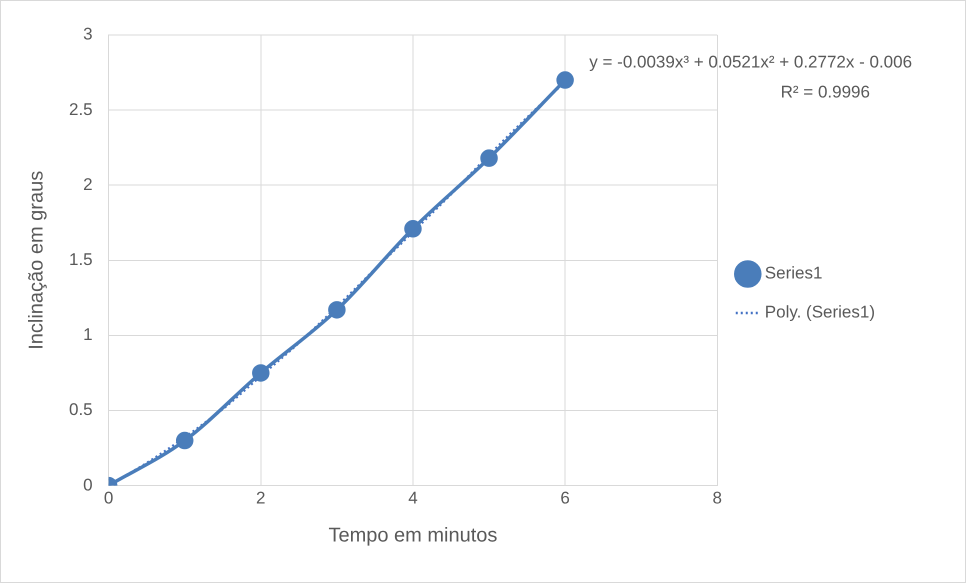 Image resolution: width=966 pixels, height=583 pixels. What do you see at coordinates (88, 334) in the screenshot?
I see `y-tick-label: 1` at bounding box center [88, 334].